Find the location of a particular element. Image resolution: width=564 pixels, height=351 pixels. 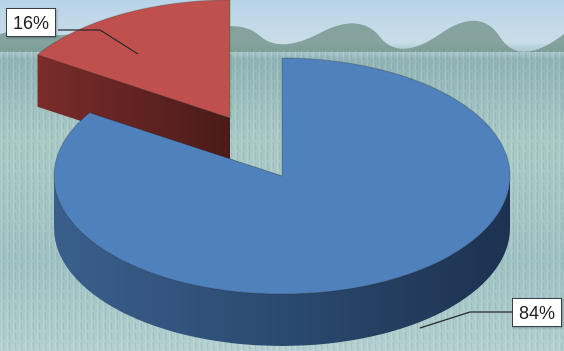

data-label-small-slice: 16% is located at coordinates (31, 22).